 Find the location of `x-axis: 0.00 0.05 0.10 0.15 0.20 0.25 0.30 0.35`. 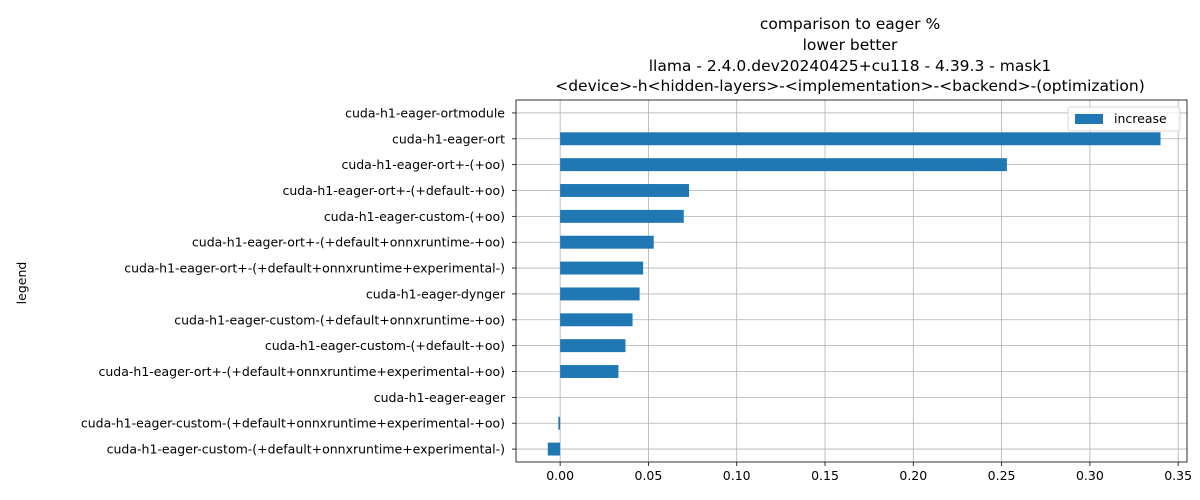

x-axis: 0.00 0.05 0.10 0.15 0.20 0.25 0.30 0.35 is located at coordinates (869, 472).